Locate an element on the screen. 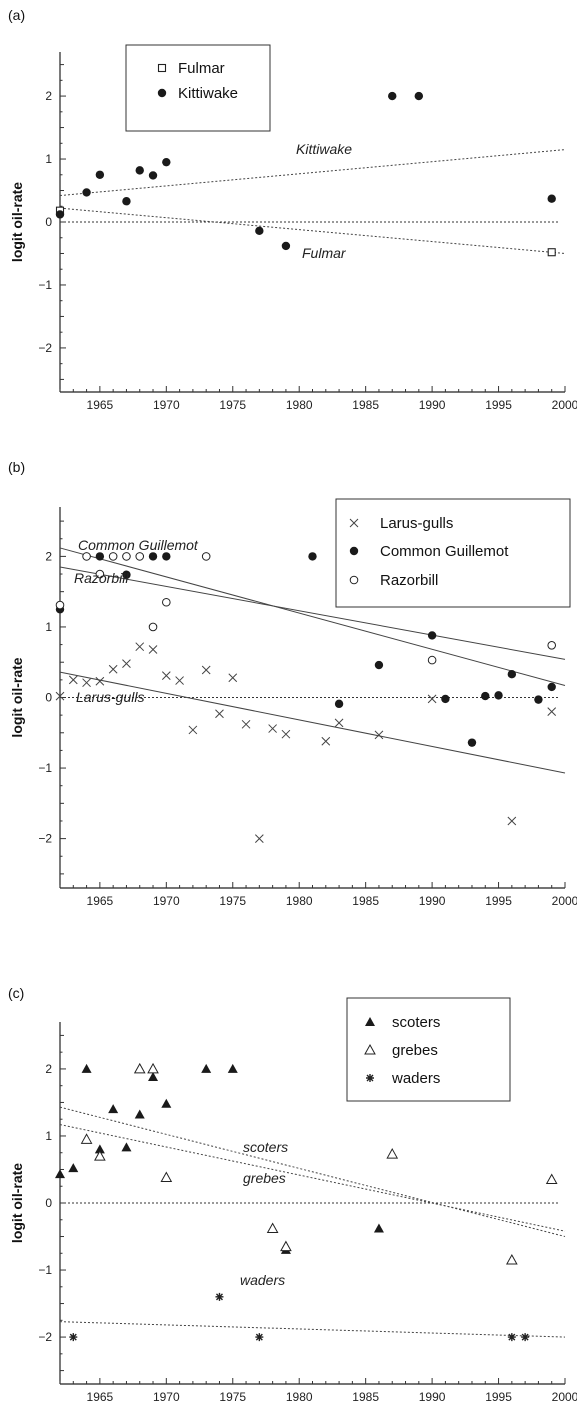 The image size is (577, 1401). line-annotation: Common Guillemot is located at coordinates (138, 545).